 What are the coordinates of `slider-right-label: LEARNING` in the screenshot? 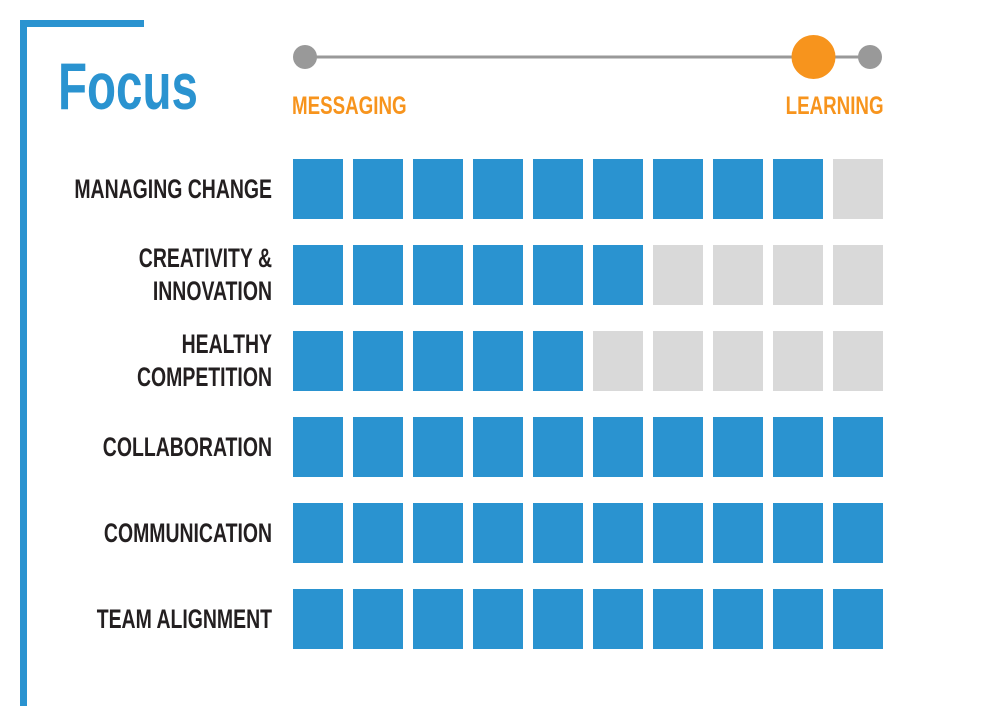 It's located at (835, 106).